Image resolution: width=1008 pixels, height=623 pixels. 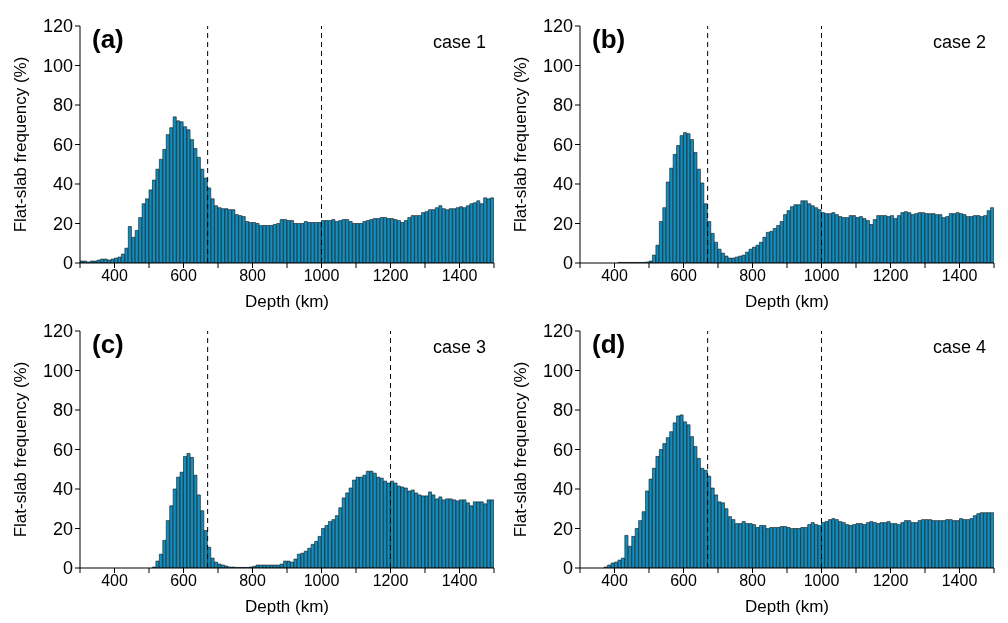 What do you see at coordinates (108, 39) in the screenshot?
I see `chart-title: (a)` at bounding box center [108, 39].